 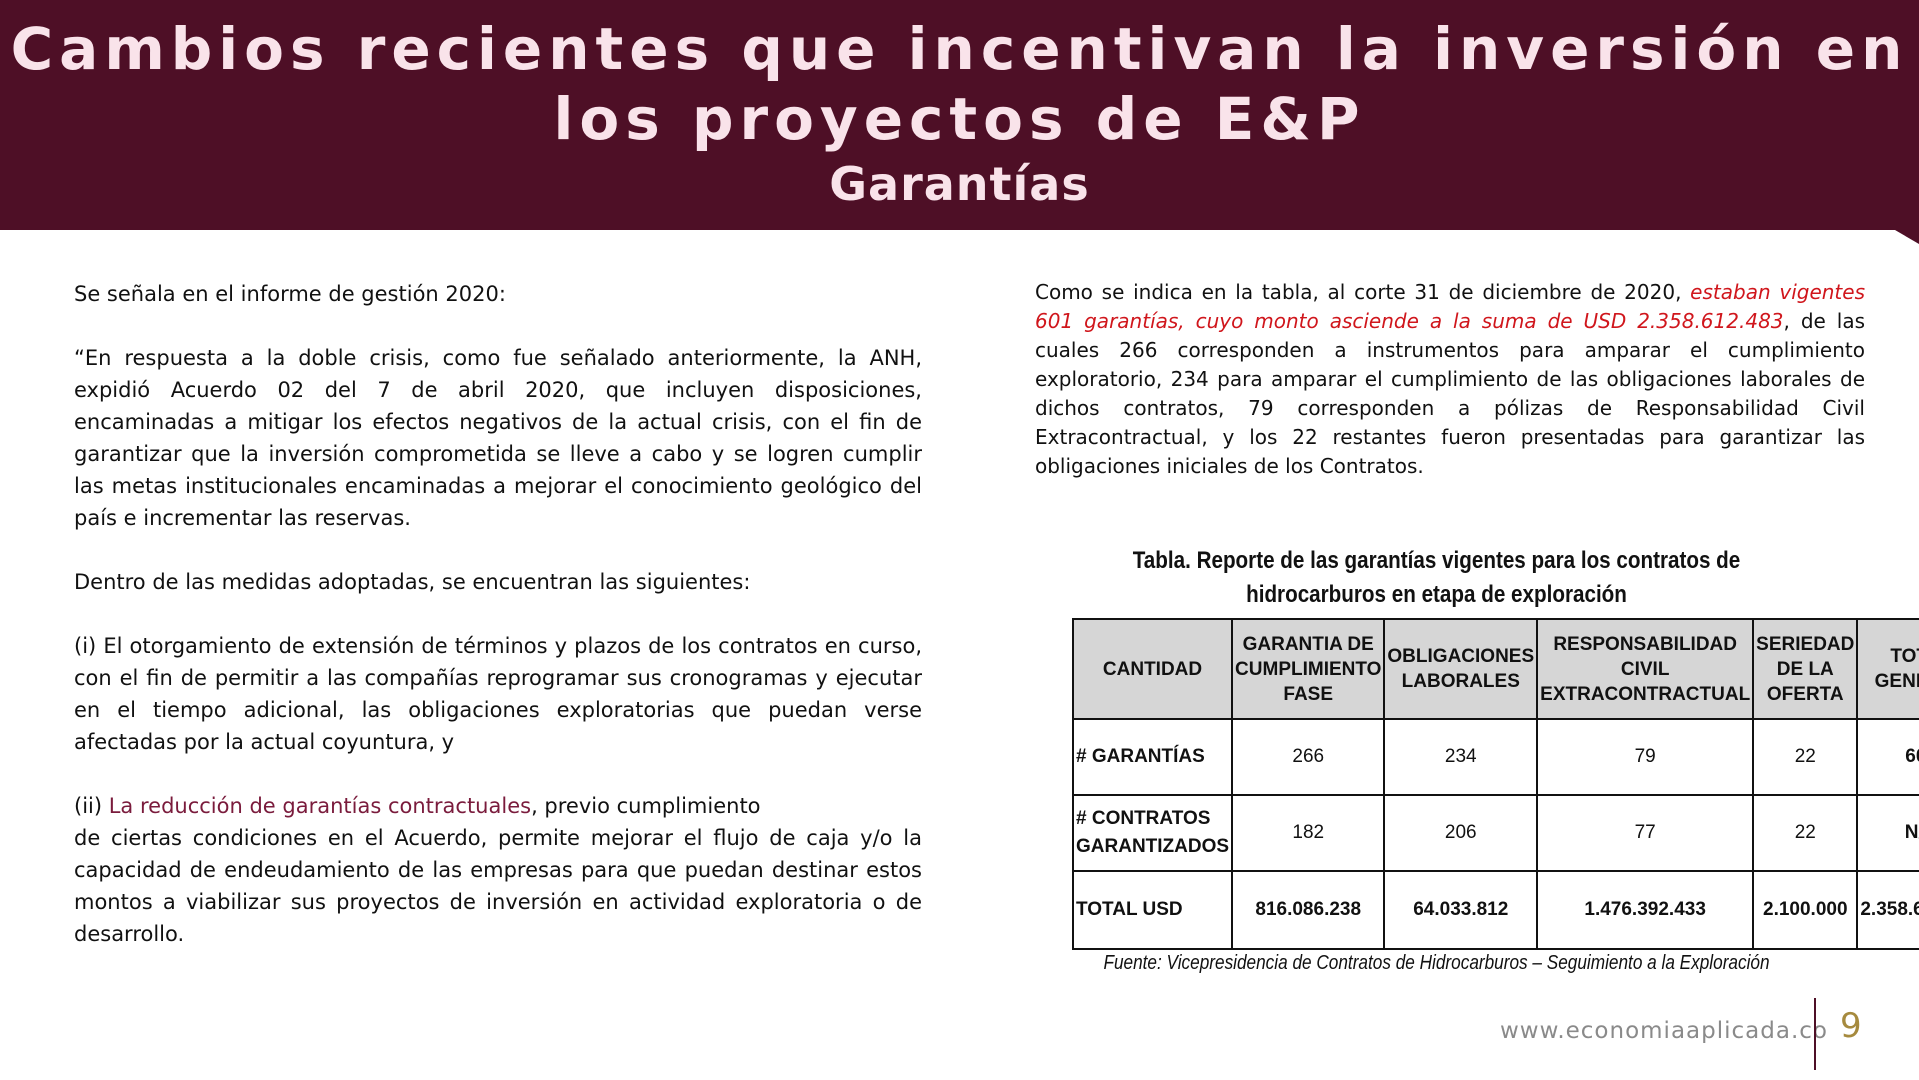 I want to click on table-cell-total: N/A, so click(x=1887, y=833).